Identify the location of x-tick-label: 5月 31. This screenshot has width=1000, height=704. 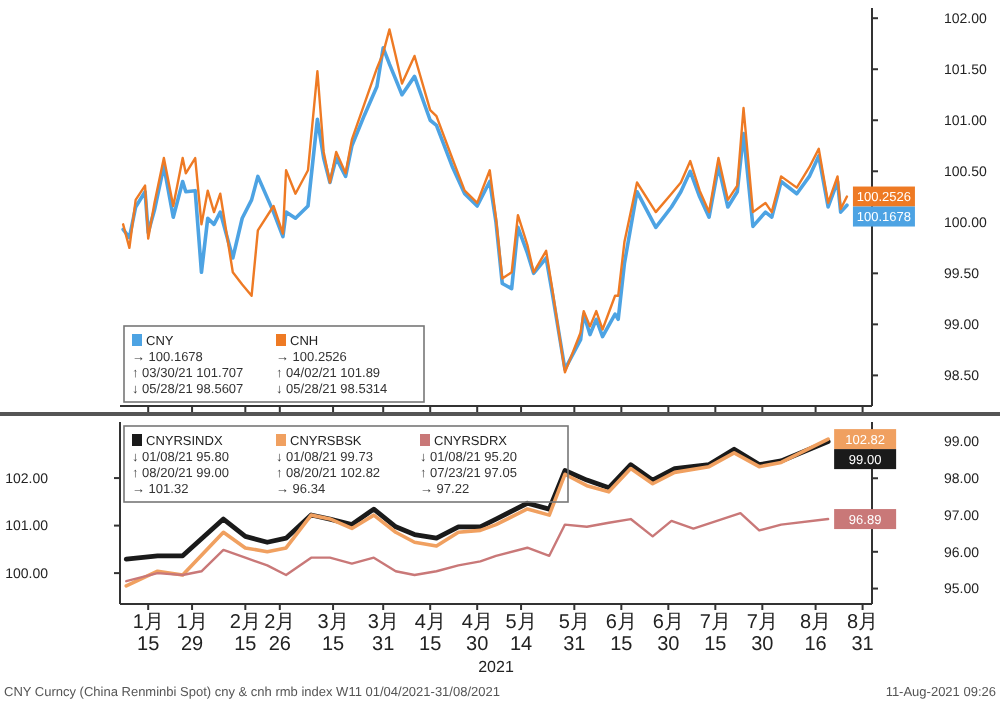
(574, 634).